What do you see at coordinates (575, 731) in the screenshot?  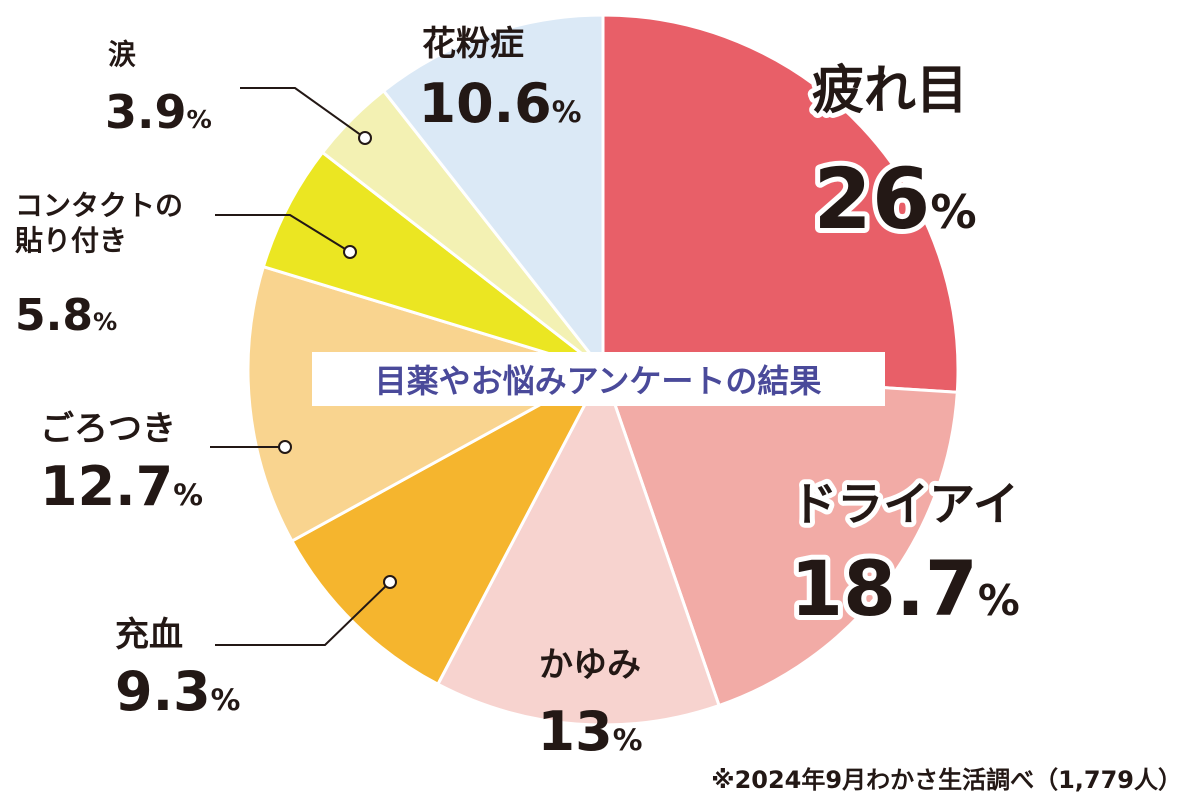 I see `value-number: 13` at bounding box center [575, 731].